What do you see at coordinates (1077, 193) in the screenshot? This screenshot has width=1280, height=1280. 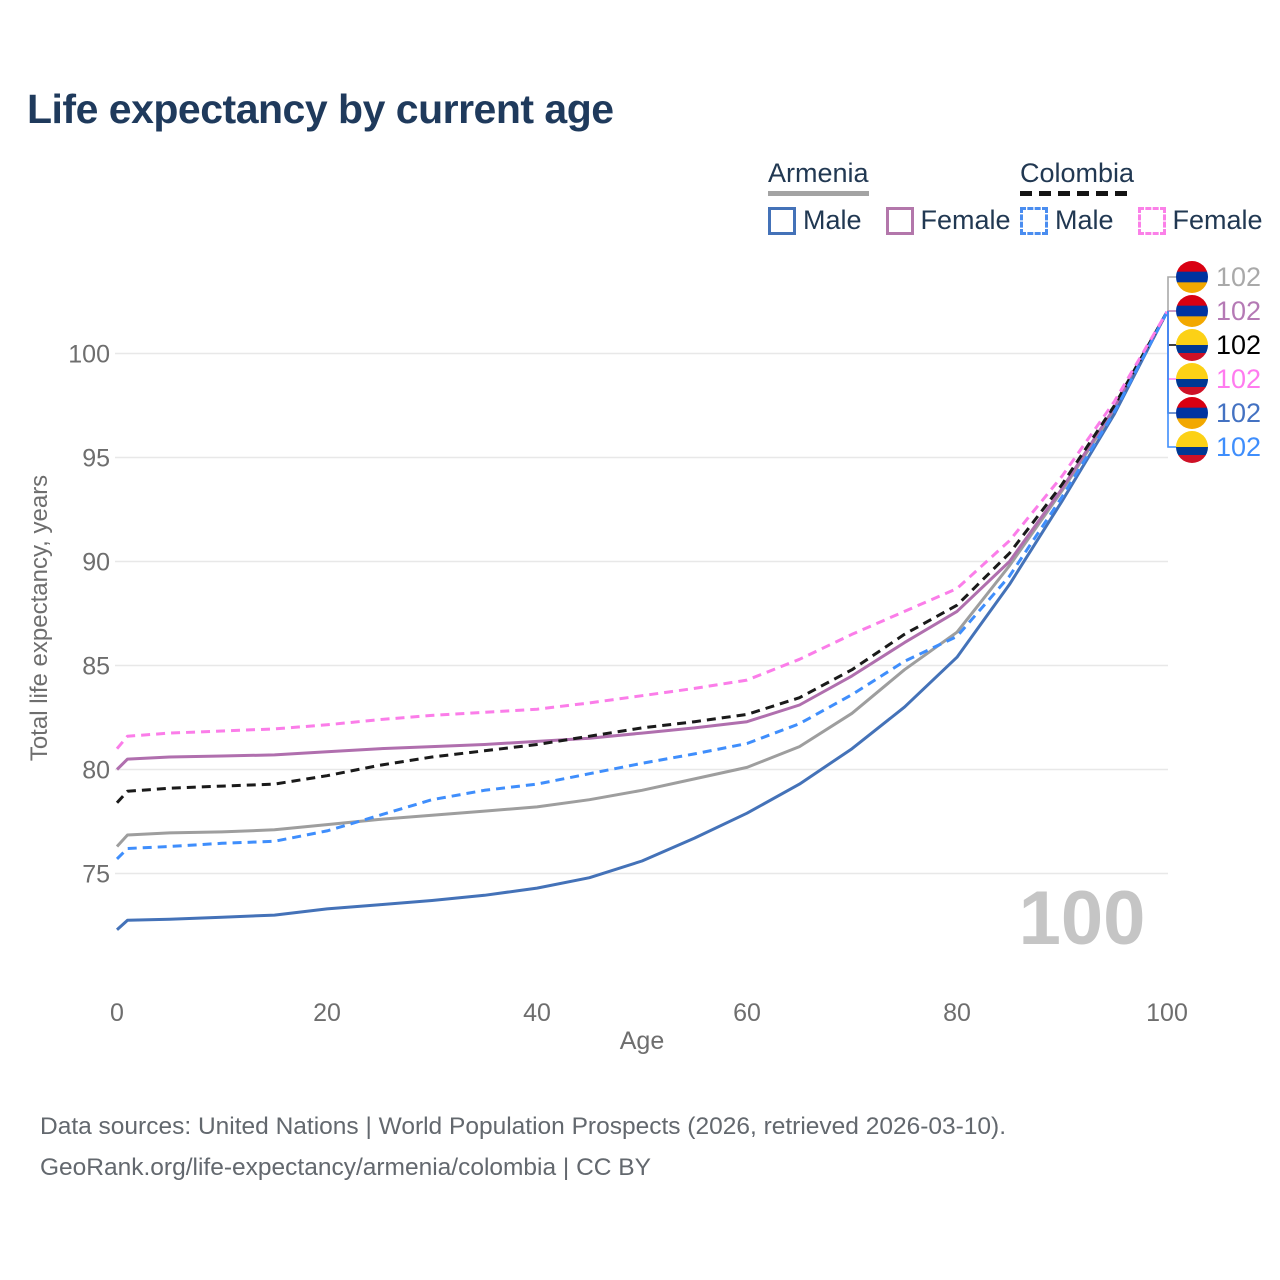 I see `colombia-dashed-line-swatch` at bounding box center [1077, 193].